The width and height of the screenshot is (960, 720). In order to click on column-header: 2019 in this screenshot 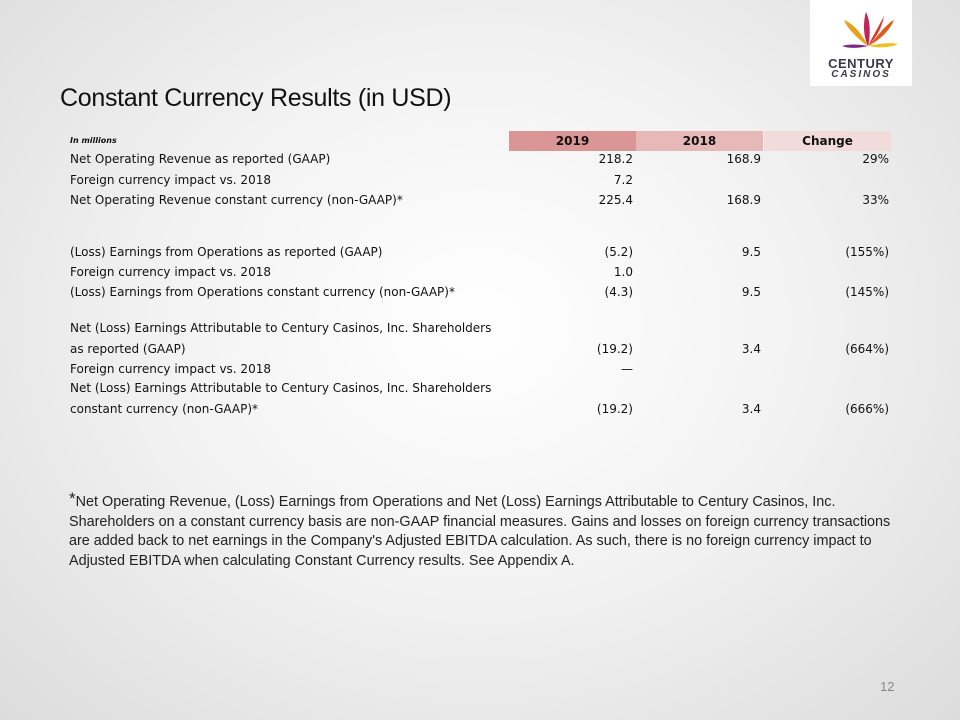, I will do `click(572, 141)`.